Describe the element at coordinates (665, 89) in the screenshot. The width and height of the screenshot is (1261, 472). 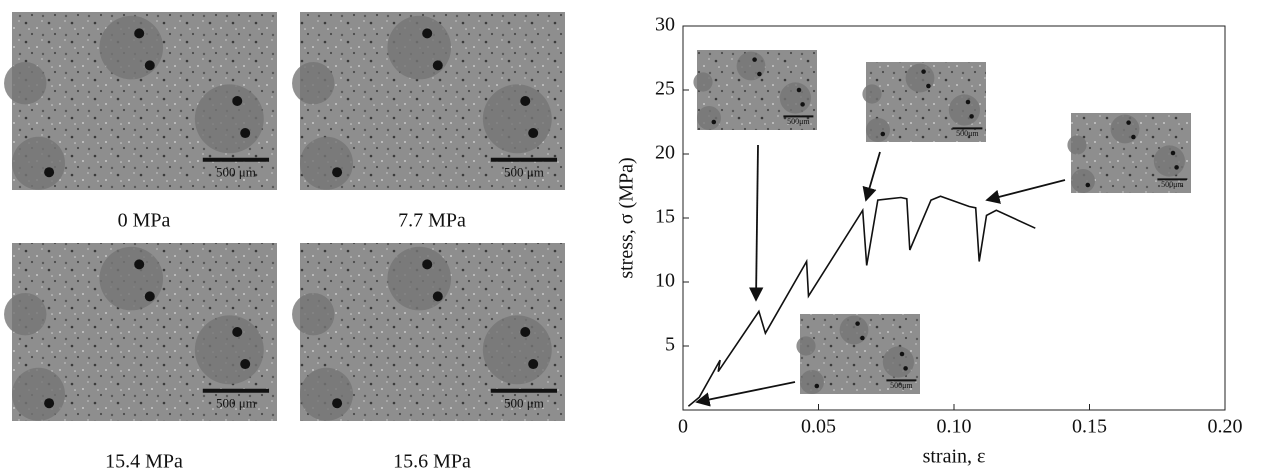
I see `y-tick-label: 25` at that location.